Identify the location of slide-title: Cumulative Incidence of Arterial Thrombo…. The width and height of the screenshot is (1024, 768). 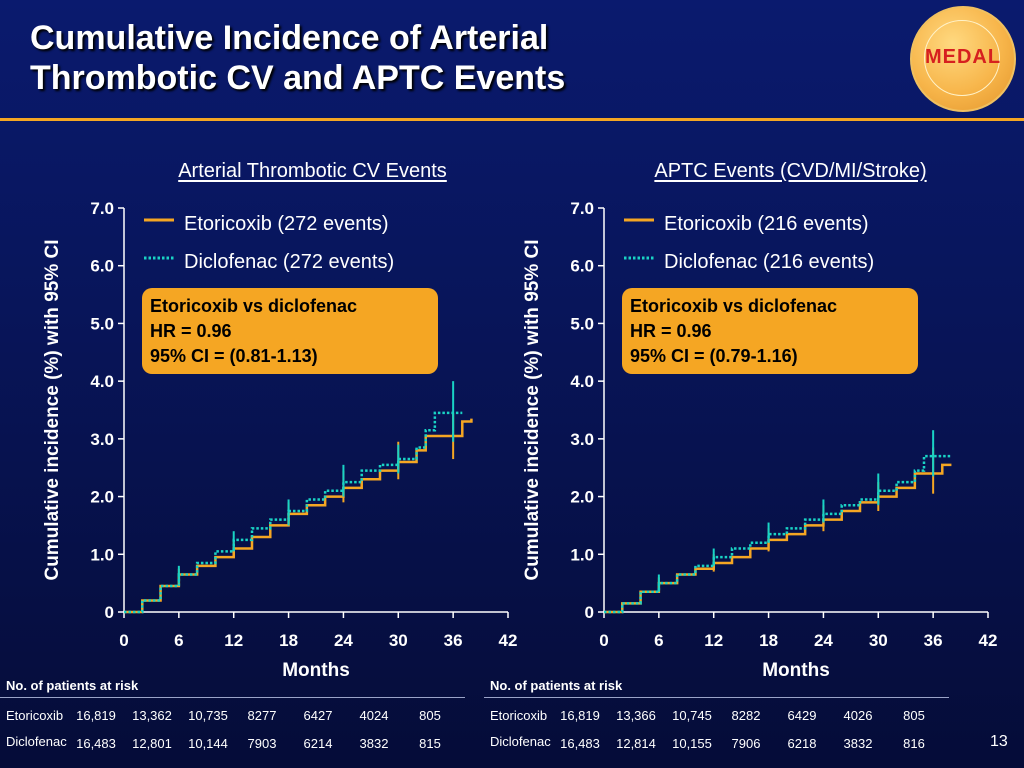
(440, 58).